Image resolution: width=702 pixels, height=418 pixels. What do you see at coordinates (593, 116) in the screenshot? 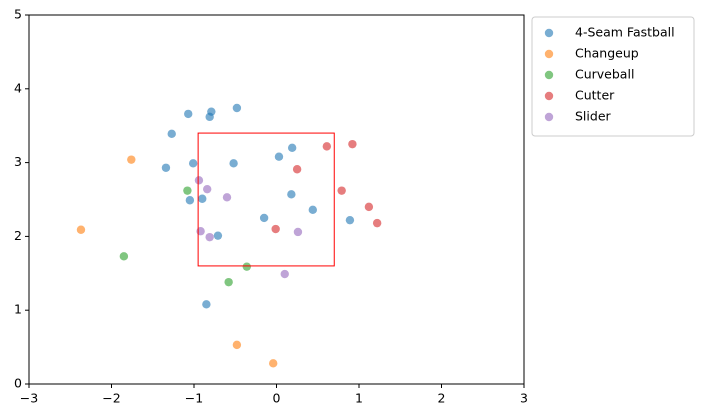
I see `legend-label: Slider` at bounding box center [593, 116].